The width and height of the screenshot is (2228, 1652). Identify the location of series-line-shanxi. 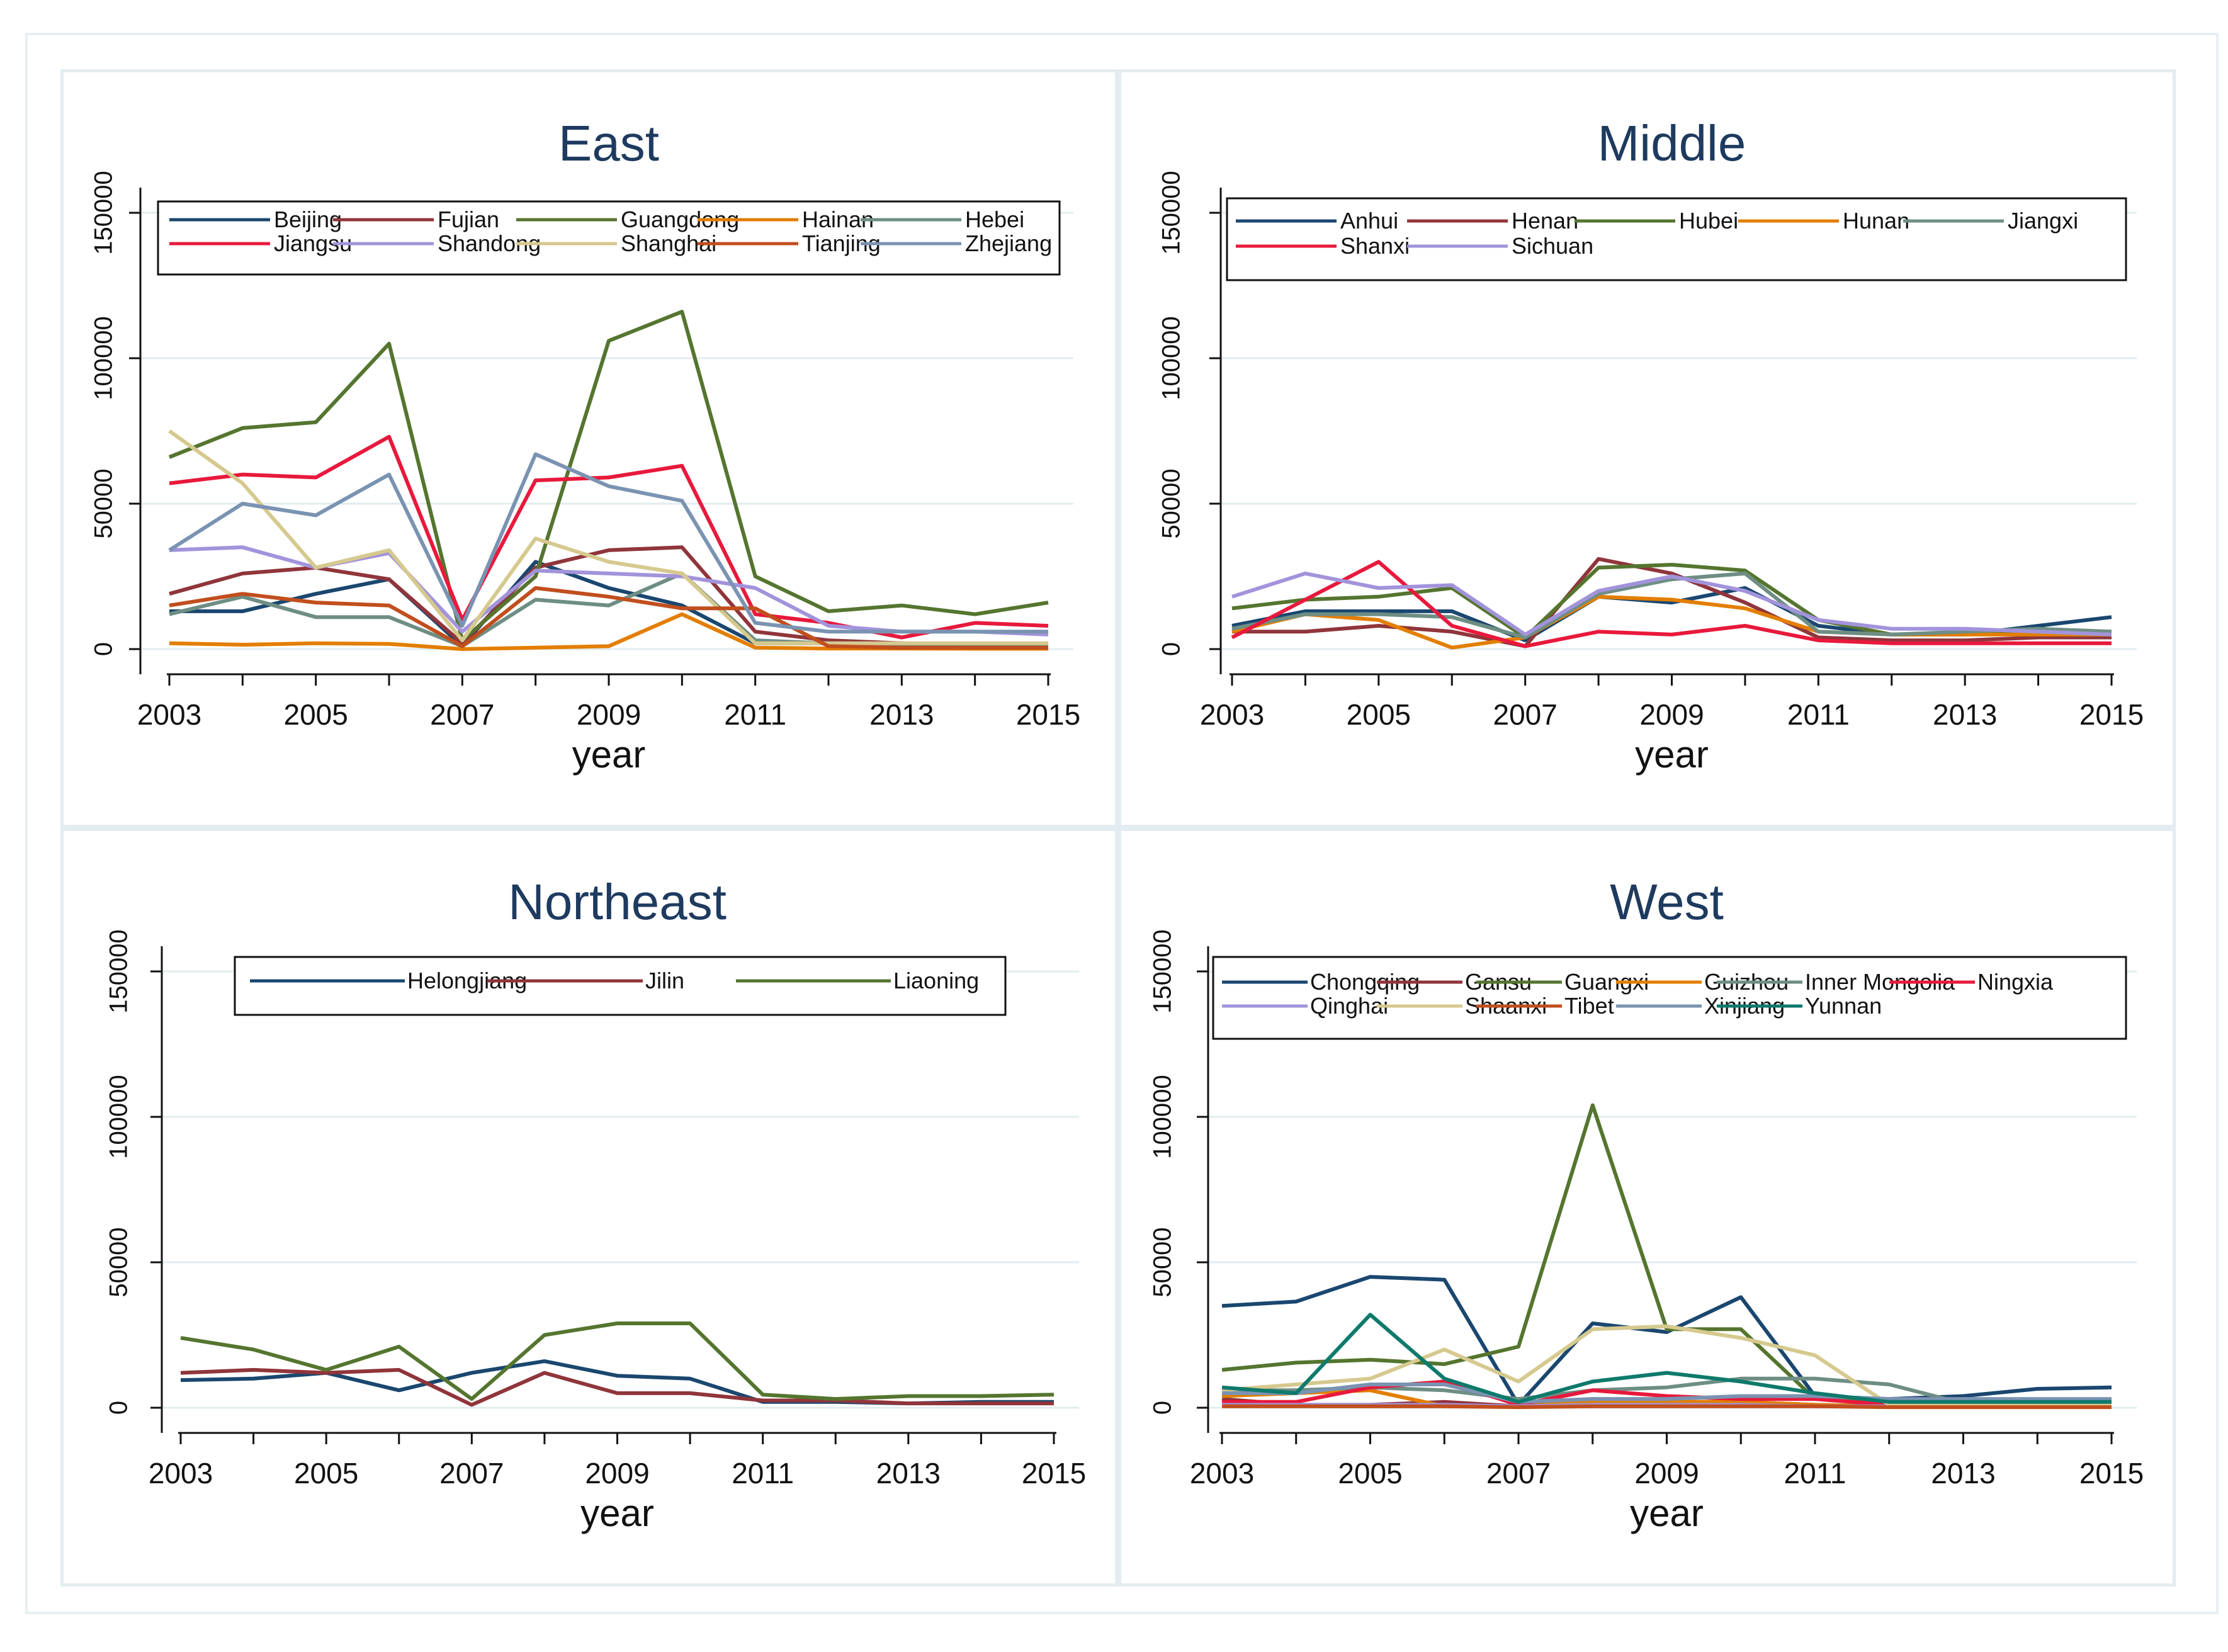
(1672, 604).